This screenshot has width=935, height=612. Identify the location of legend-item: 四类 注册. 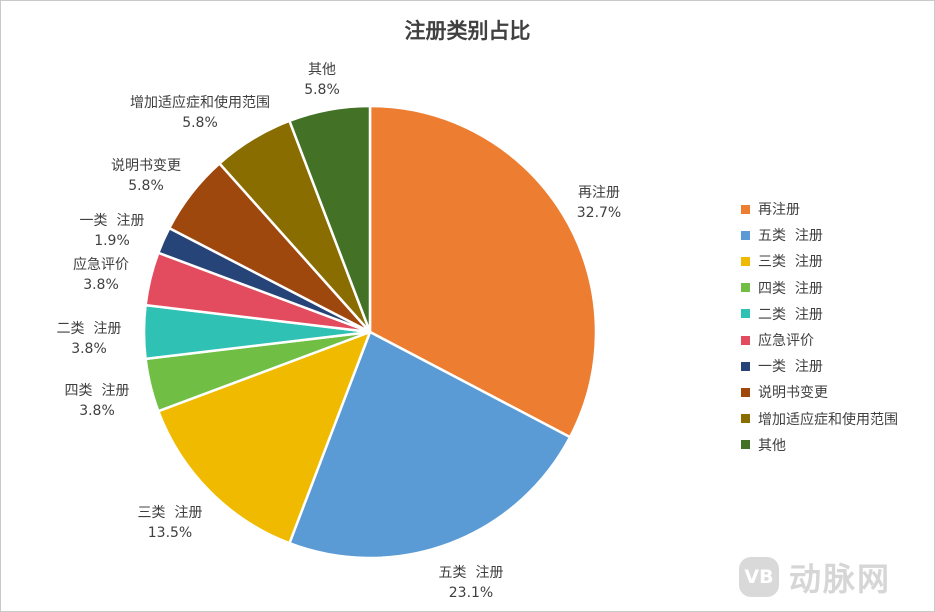
(819, 288).